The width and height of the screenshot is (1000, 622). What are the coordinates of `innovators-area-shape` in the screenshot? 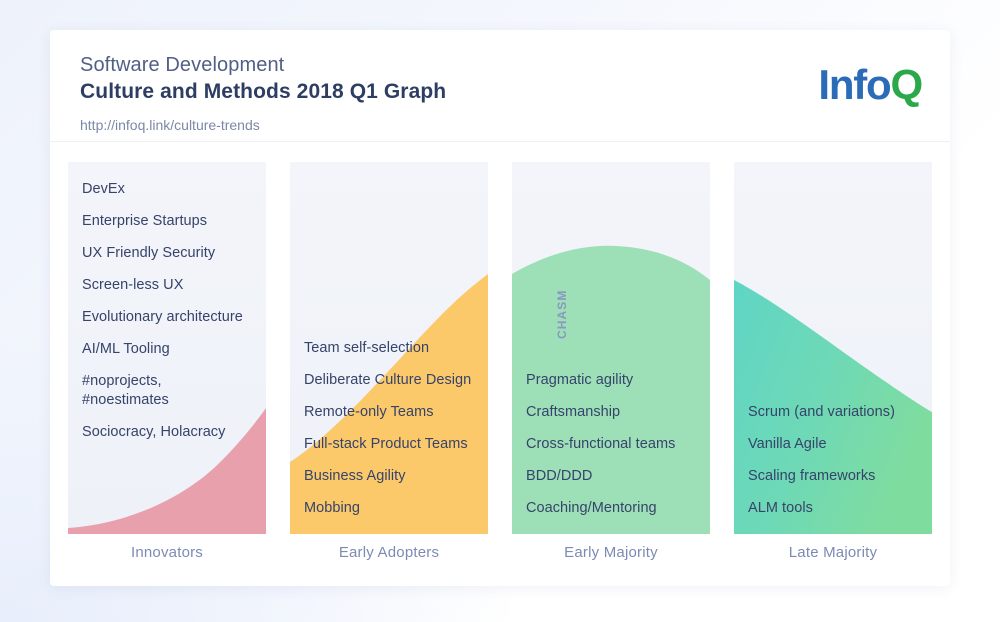 It's located at (167, 471).